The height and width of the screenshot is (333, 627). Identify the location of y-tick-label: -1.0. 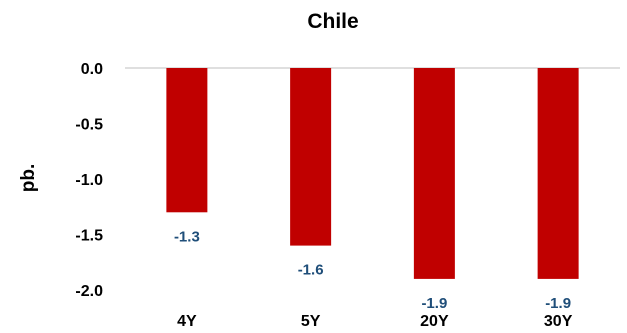
(89, 180).